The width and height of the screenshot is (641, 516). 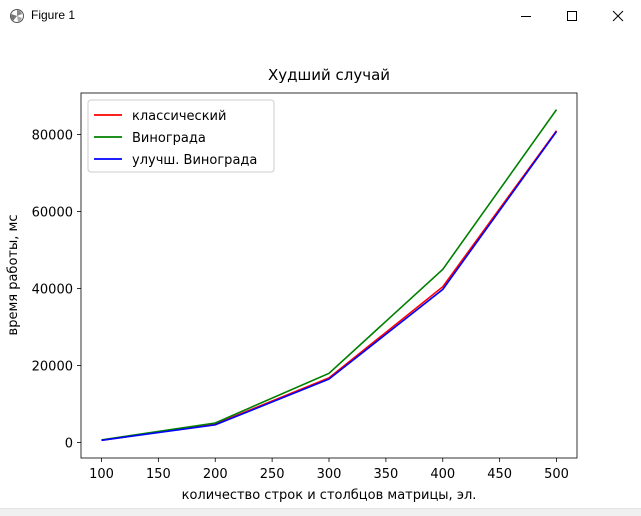 I want to click on y-axis-ticks: 0 20000 40000 60000 80000, so click(x=56, y=290).